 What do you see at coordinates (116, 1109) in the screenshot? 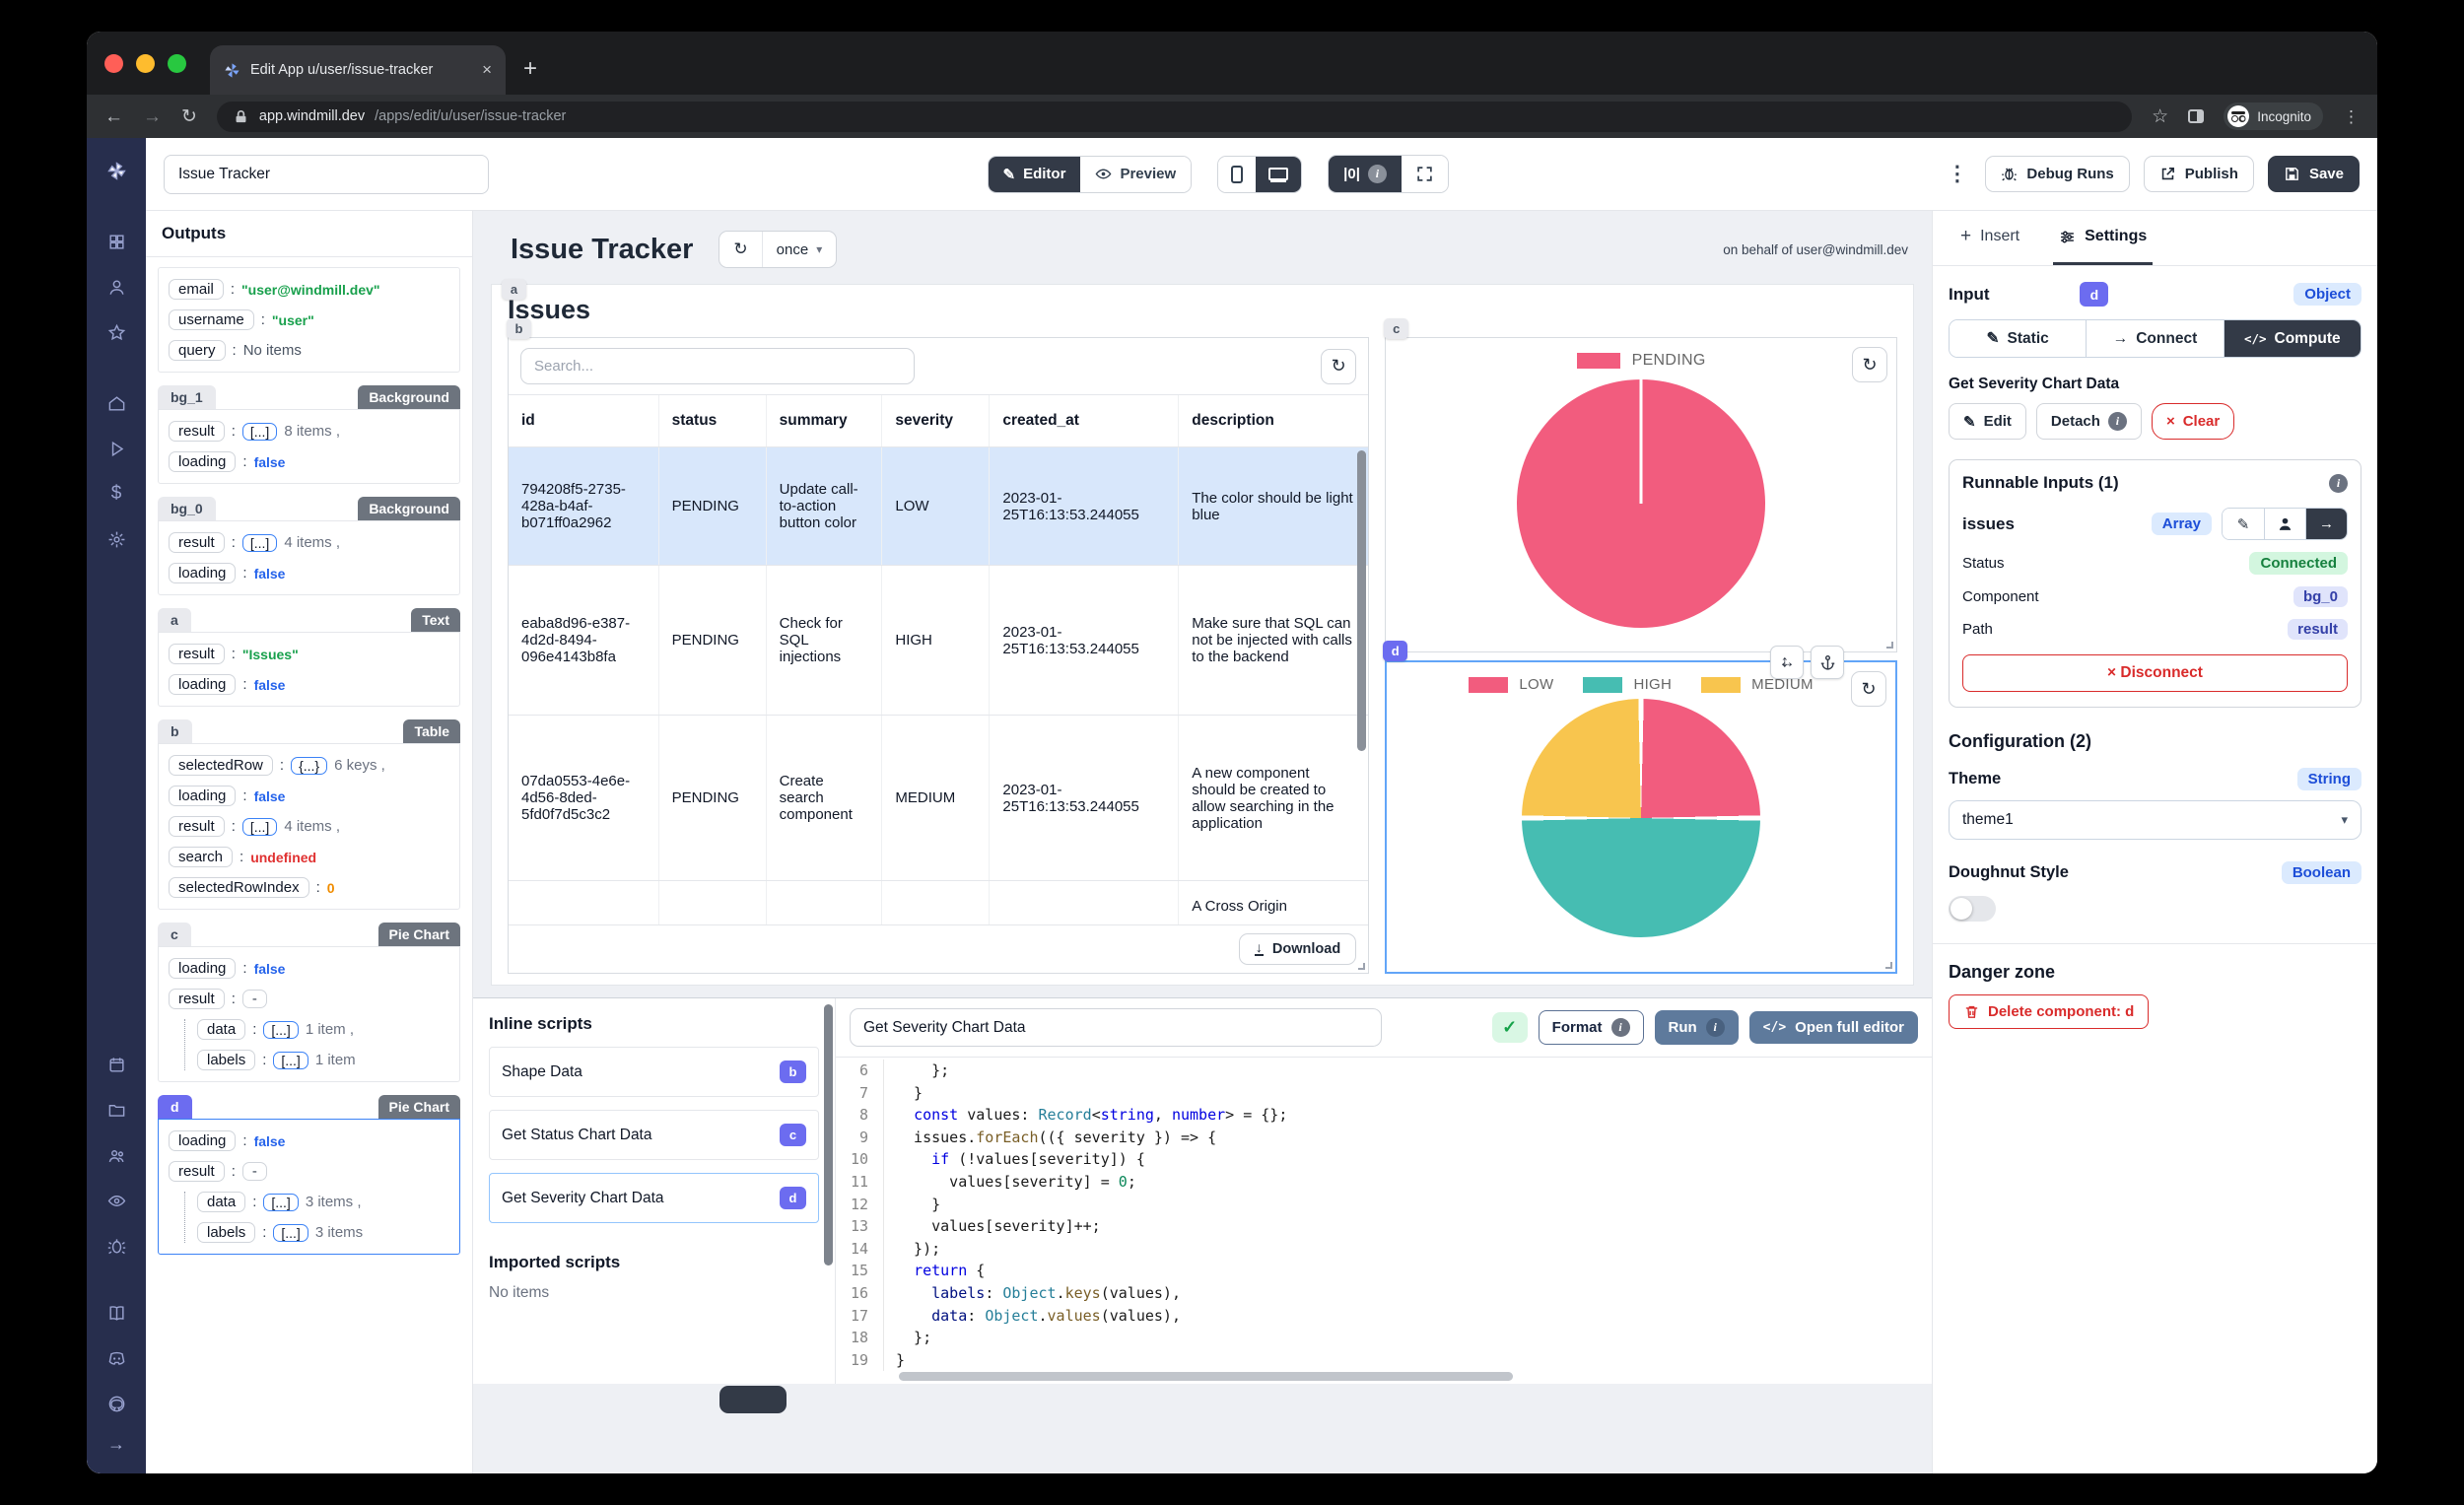
I see `folders-icon` at bounding box center [116, 1109].